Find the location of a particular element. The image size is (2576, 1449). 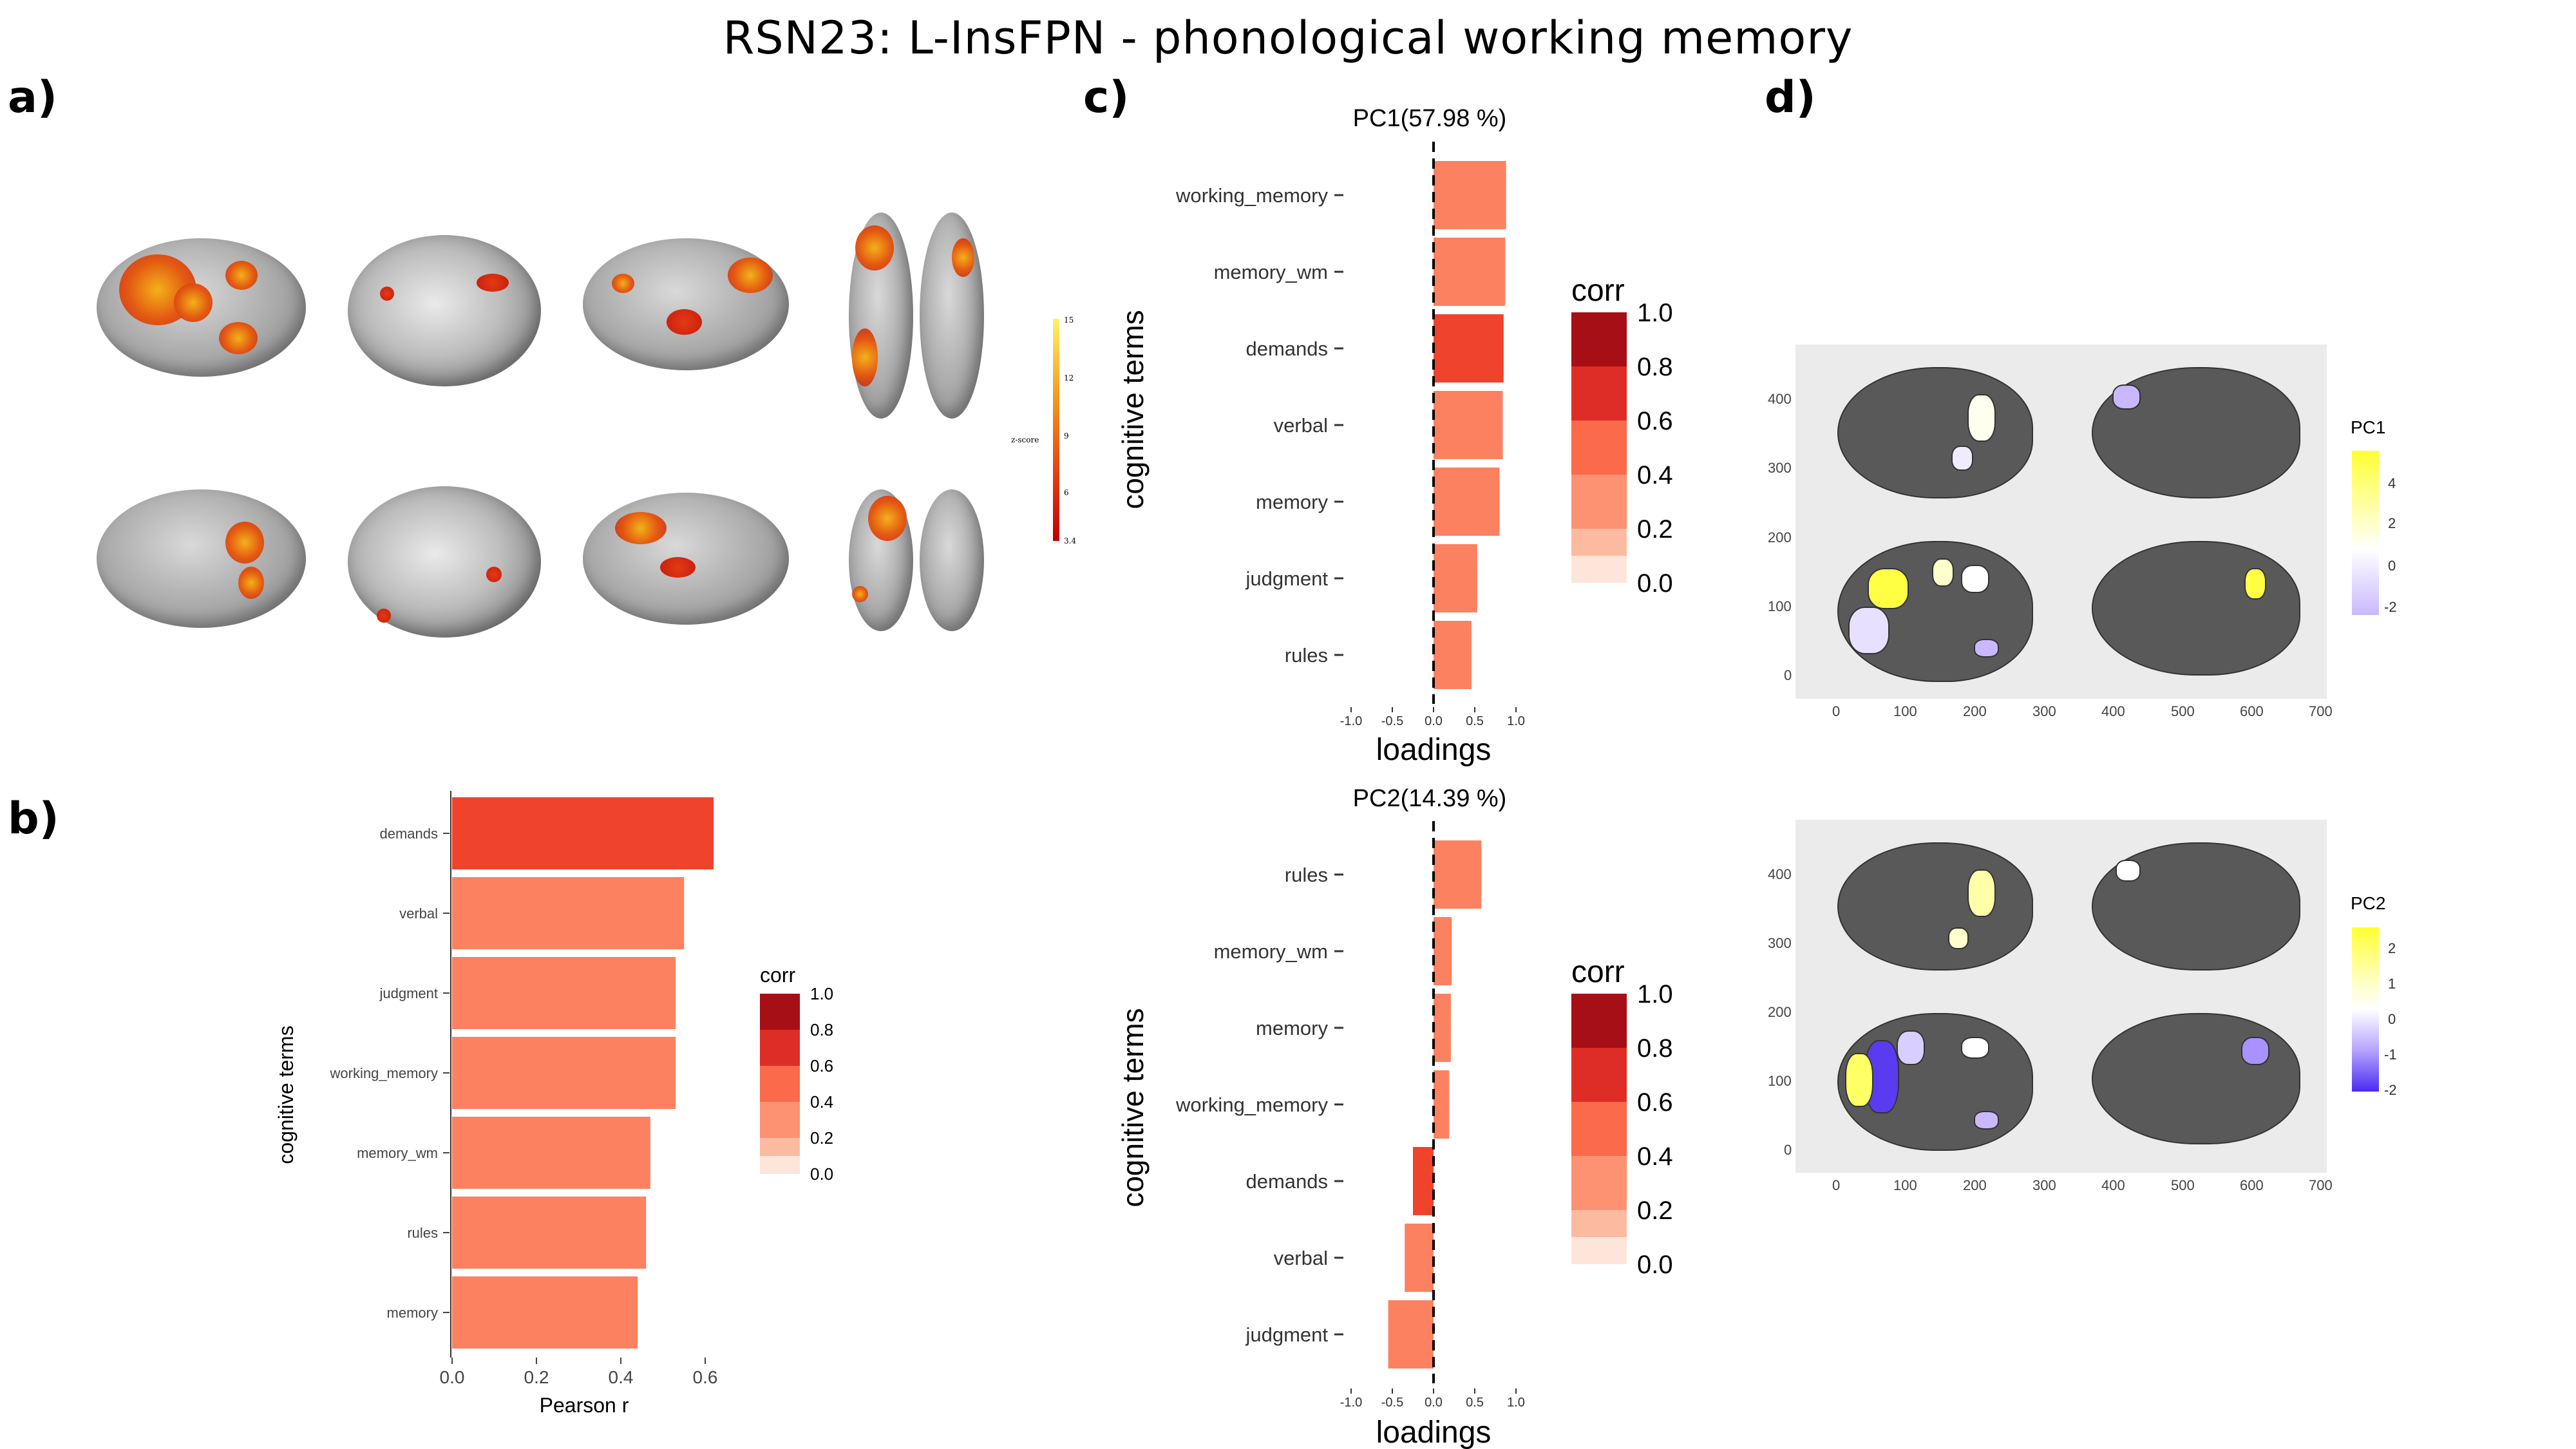

pc2-x-tick: 200 is located at coordinates (1975, 1185).